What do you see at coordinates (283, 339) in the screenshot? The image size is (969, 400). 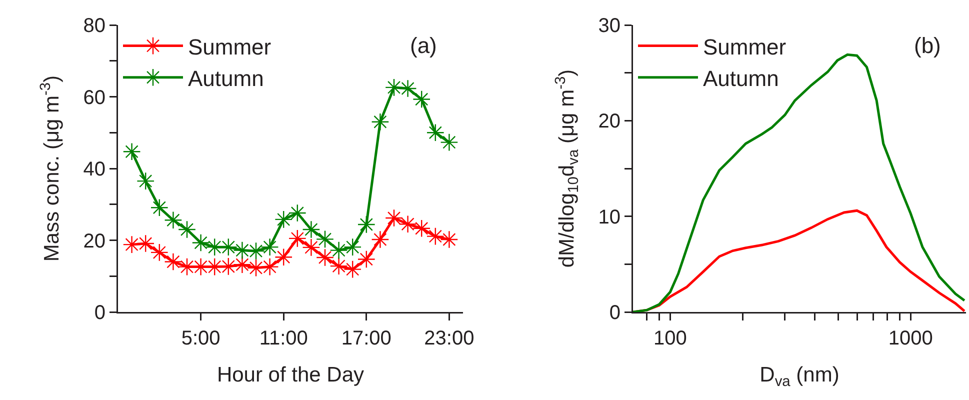 I see `x-tick-label: 11:00` at bounding box center [283, 339].